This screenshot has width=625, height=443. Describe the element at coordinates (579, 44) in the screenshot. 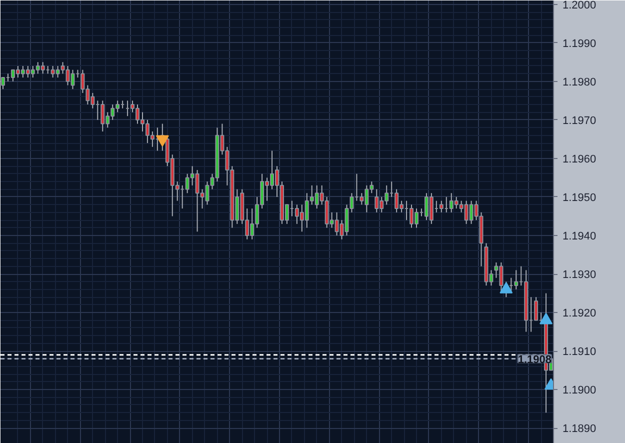

I see `y-tick-label: 1.1990` at that location.